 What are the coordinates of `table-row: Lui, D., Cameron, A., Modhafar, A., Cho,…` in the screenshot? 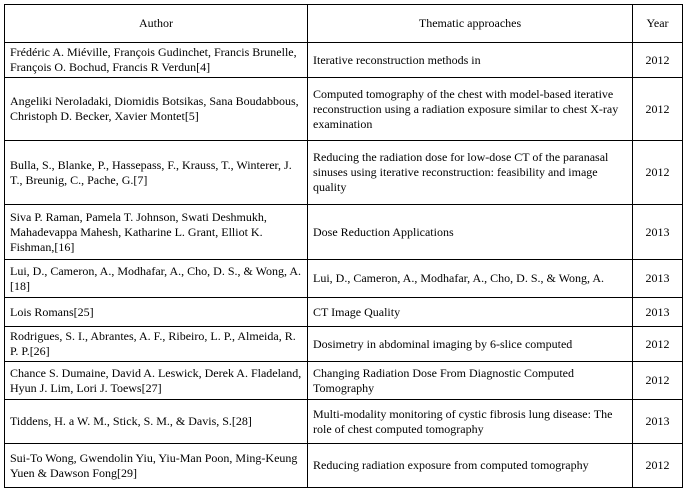 It's located at (343, 278).